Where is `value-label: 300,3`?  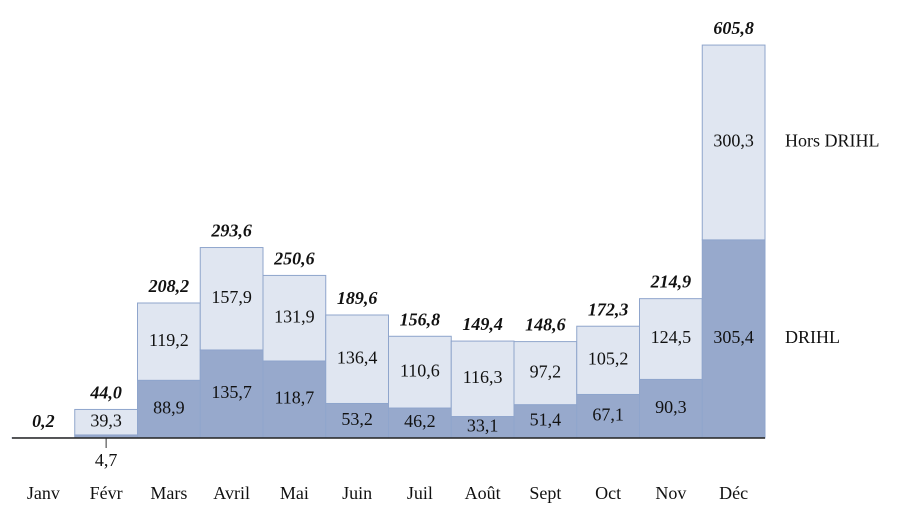 value-label: 300,3 is located at coordinates (733, 141).